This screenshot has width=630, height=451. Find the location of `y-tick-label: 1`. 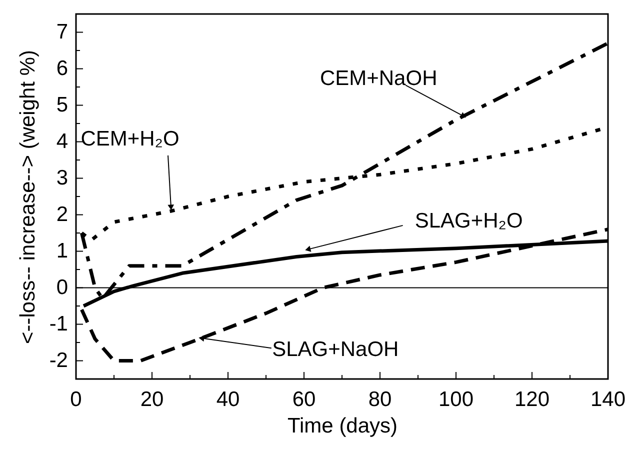

y-tick-label: 1 is located at coordinates (62, 250).